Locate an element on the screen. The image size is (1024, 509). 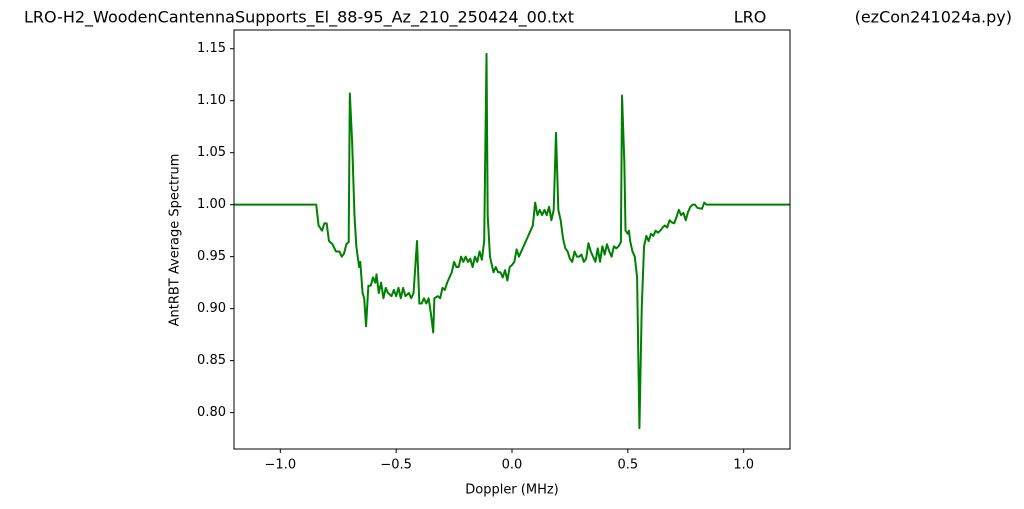
y-tick-label: 0.85 is located at coordinates (211, 360).